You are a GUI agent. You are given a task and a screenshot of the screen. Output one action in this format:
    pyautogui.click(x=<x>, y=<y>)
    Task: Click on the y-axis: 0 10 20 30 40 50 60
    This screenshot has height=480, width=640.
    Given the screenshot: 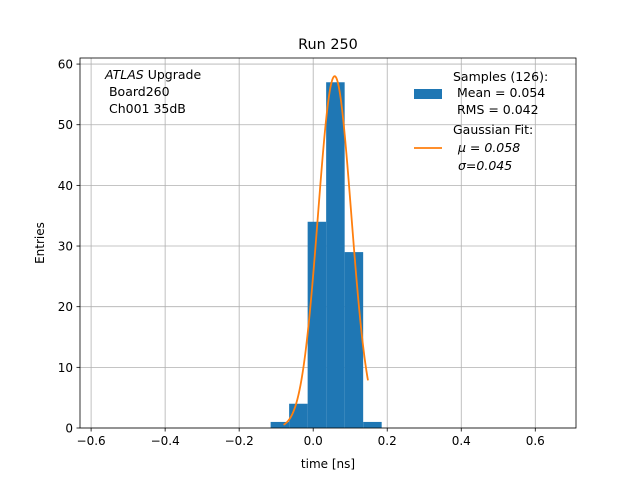 What is the action you would take?
    pyautogui.click(x=69, y=247)
    